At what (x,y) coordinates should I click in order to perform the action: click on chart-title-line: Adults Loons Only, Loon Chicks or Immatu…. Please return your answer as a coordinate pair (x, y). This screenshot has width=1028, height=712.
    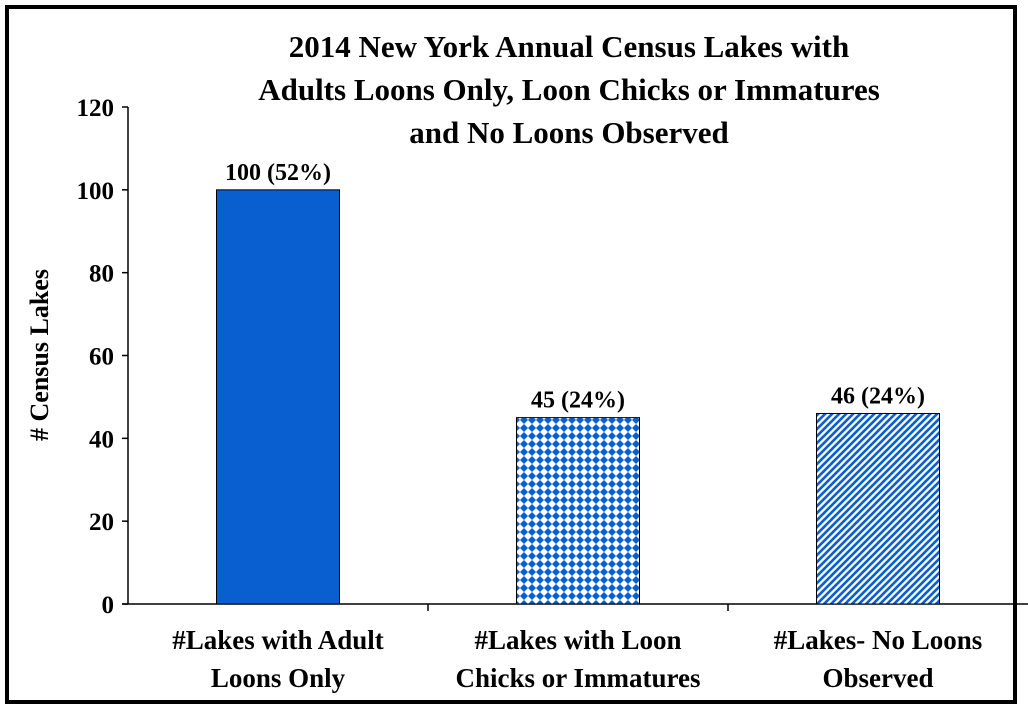
    Looking at the image, I should click on (569, 89).